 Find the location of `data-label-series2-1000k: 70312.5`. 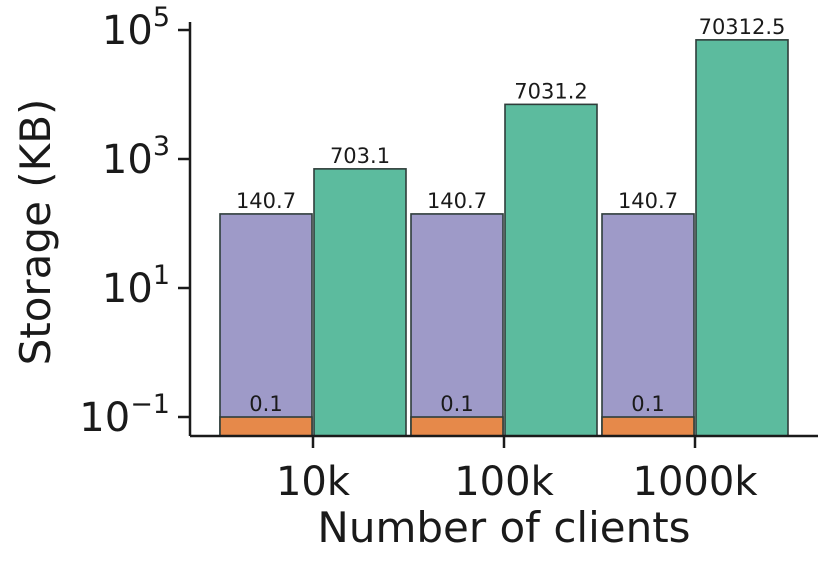

data-label-series2-1000k: 70312.5 is located at coordinates (742, 27).